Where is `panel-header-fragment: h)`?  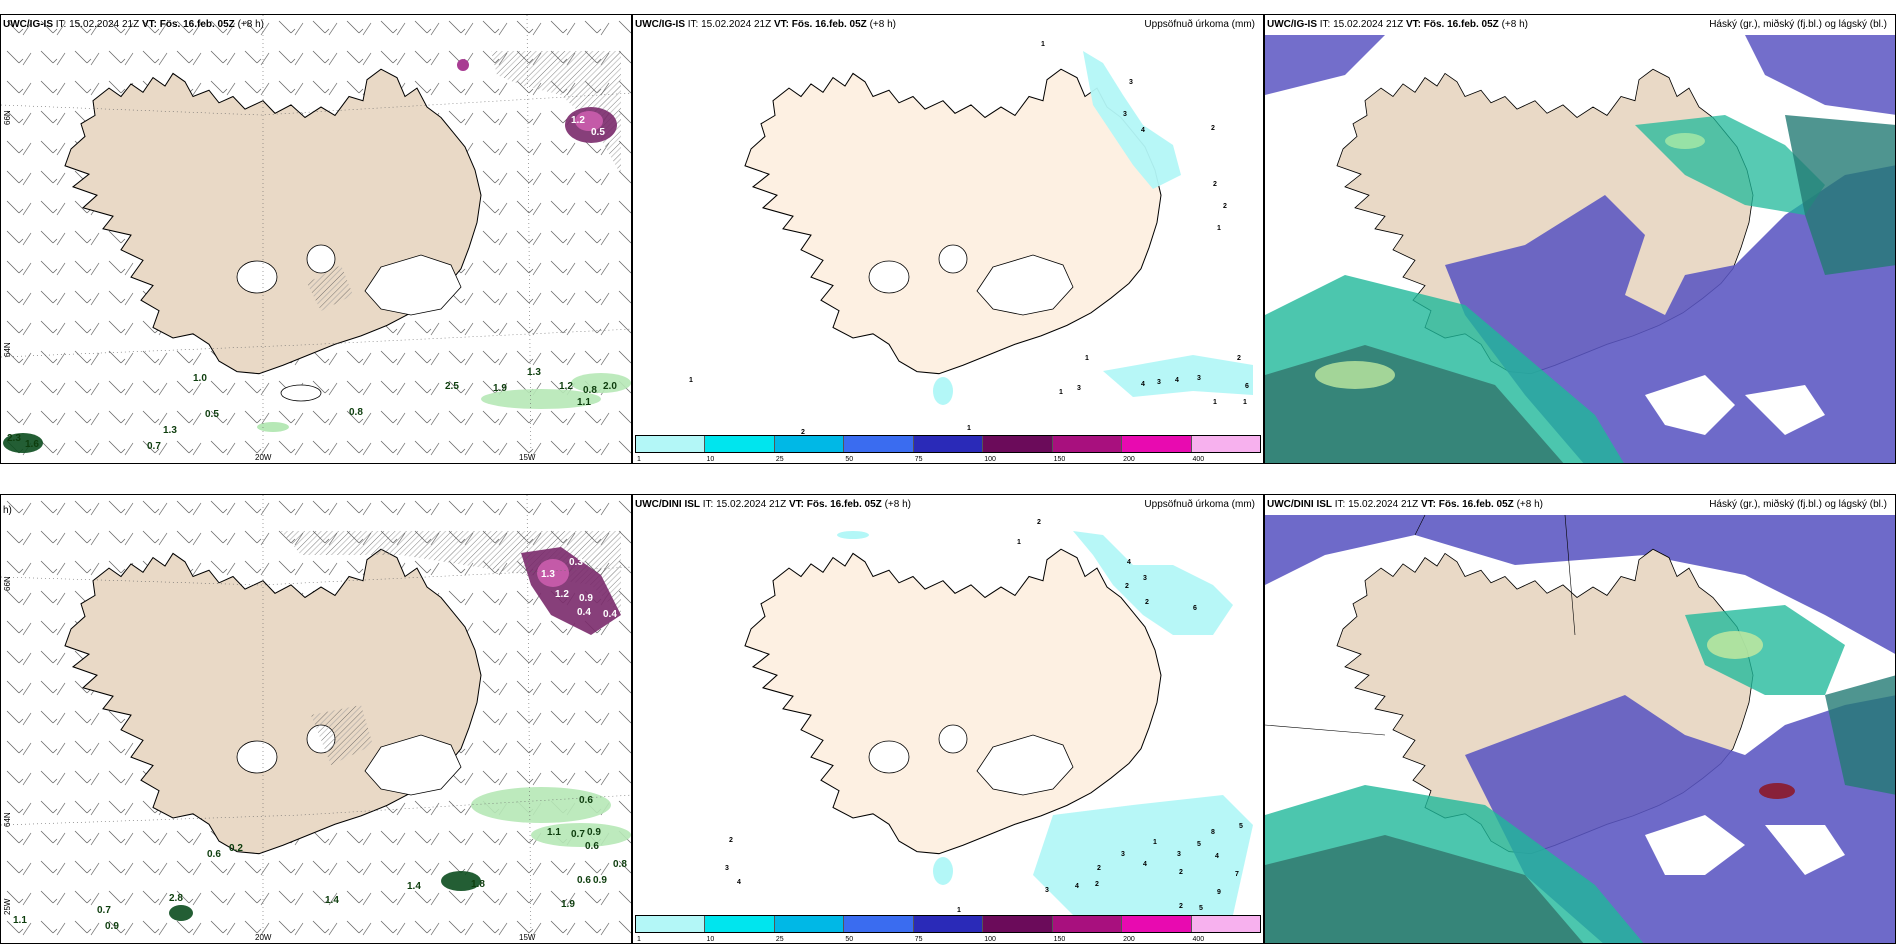
panel-header-fragment: h) is located at coordinates (7, 510).